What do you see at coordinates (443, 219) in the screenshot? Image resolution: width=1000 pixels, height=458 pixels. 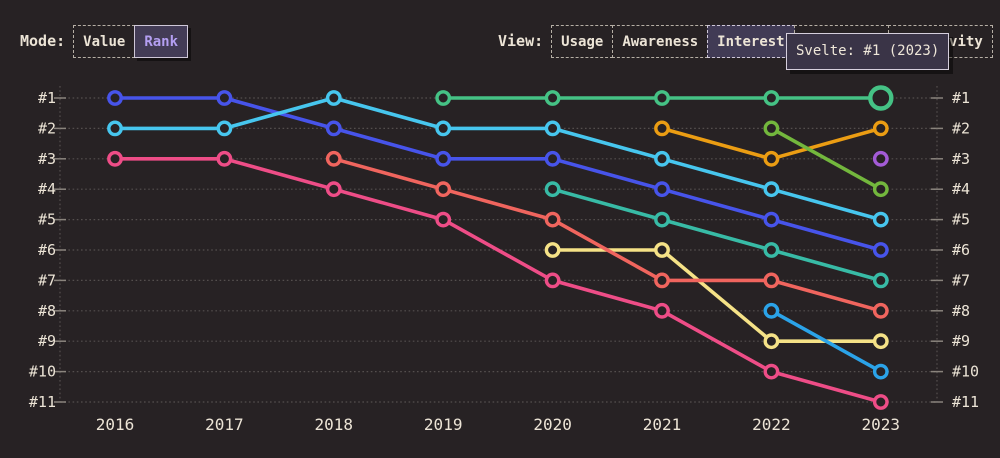 I see `series-pink-point-2019` at bounding box center [443, 219].